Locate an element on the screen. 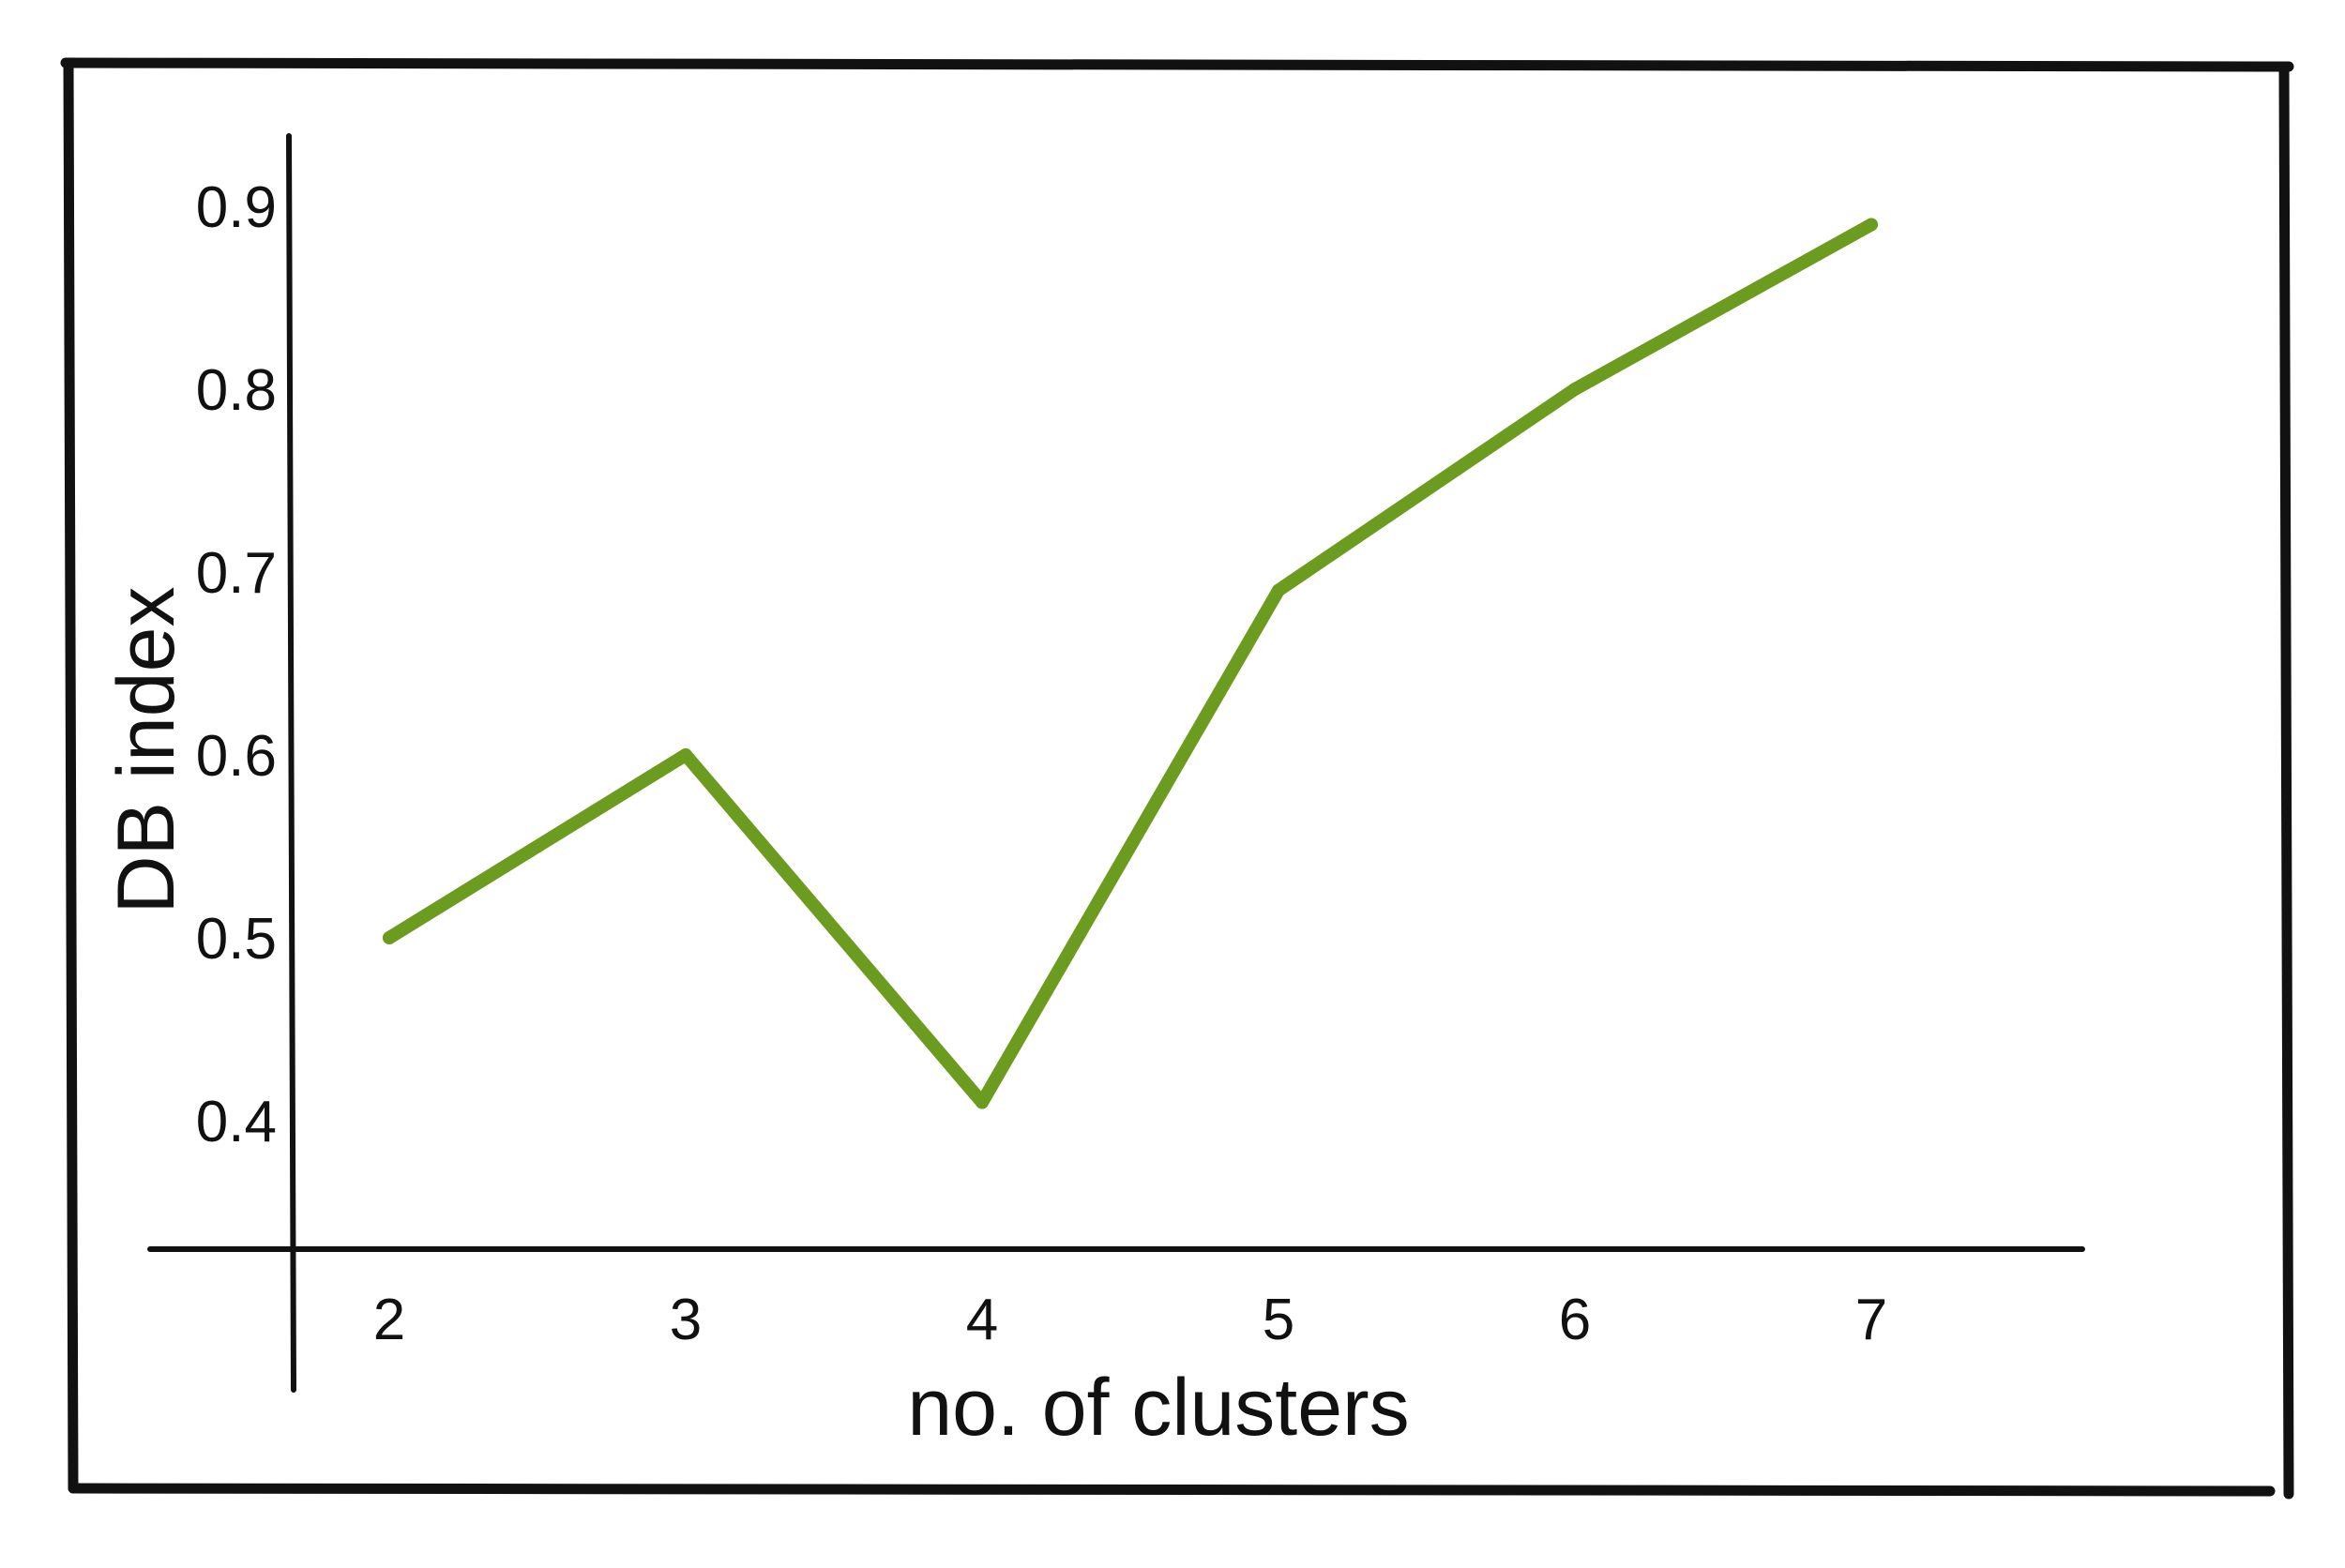  x-tick-label: 6 is located at coordinates (1575, 1320).